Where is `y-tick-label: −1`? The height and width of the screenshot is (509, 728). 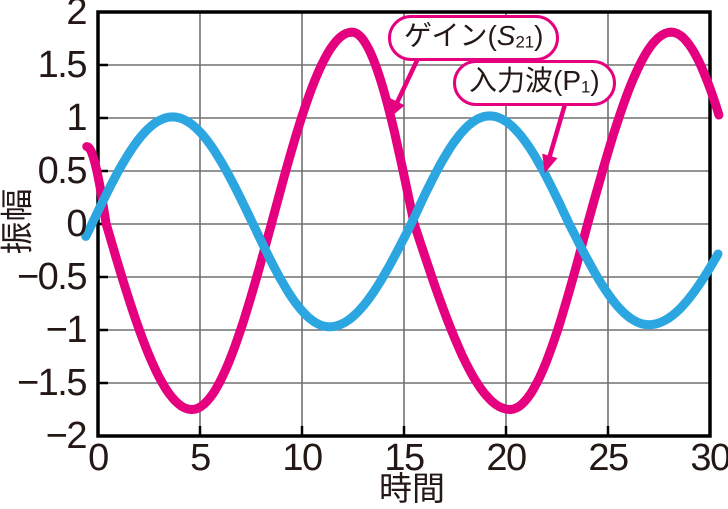 y-tick-label: −1 is located at coordinates (66, 330).